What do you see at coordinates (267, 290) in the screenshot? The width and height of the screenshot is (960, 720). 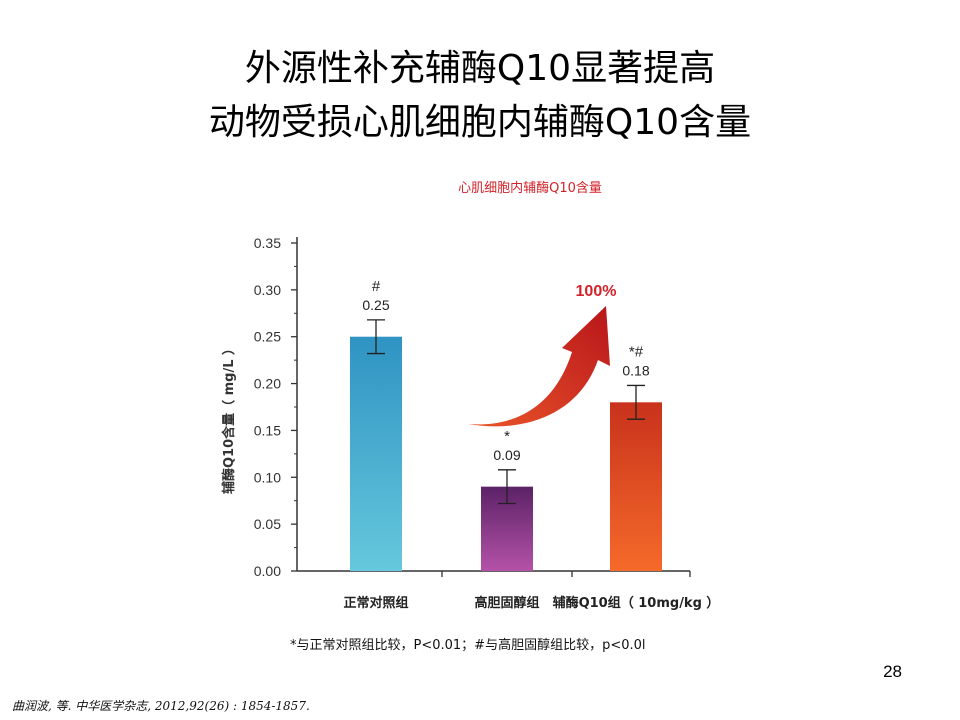 I see `y-tick-label: 0.30` at bounding box center [267, 290].